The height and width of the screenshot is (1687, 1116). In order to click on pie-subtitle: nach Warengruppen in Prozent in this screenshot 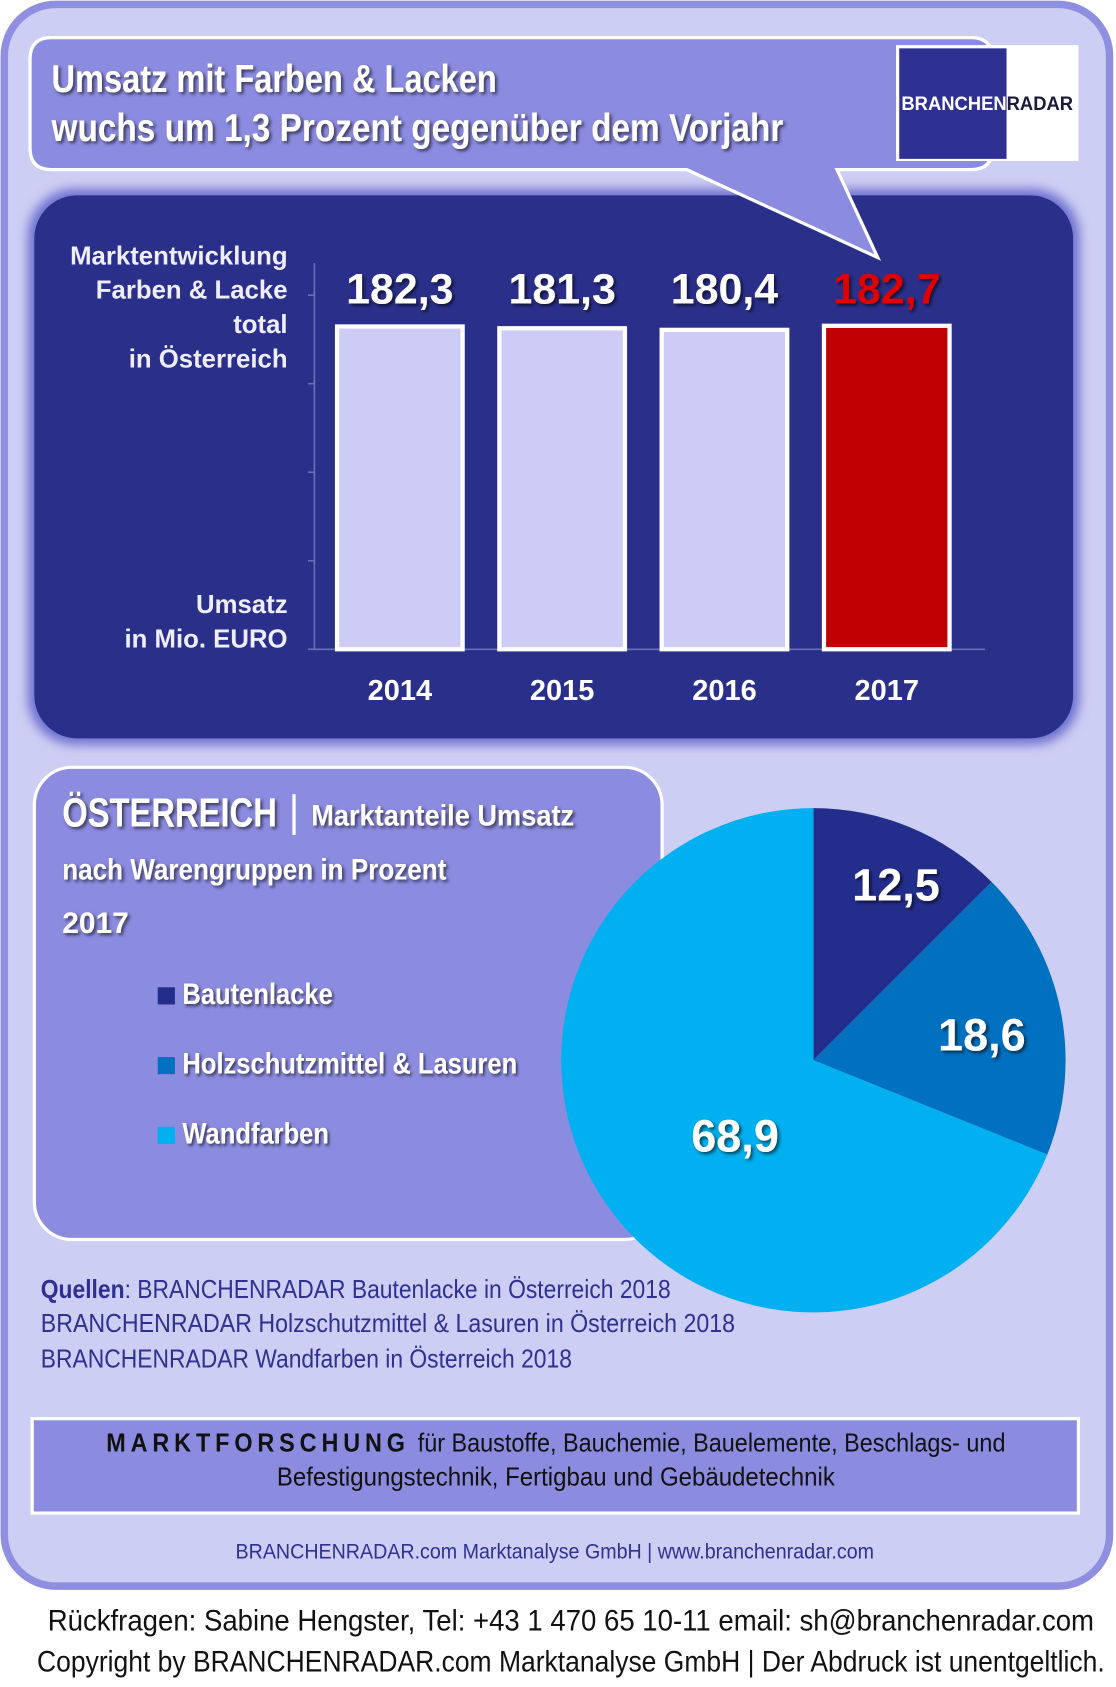, I will do `click(254, 869)`.